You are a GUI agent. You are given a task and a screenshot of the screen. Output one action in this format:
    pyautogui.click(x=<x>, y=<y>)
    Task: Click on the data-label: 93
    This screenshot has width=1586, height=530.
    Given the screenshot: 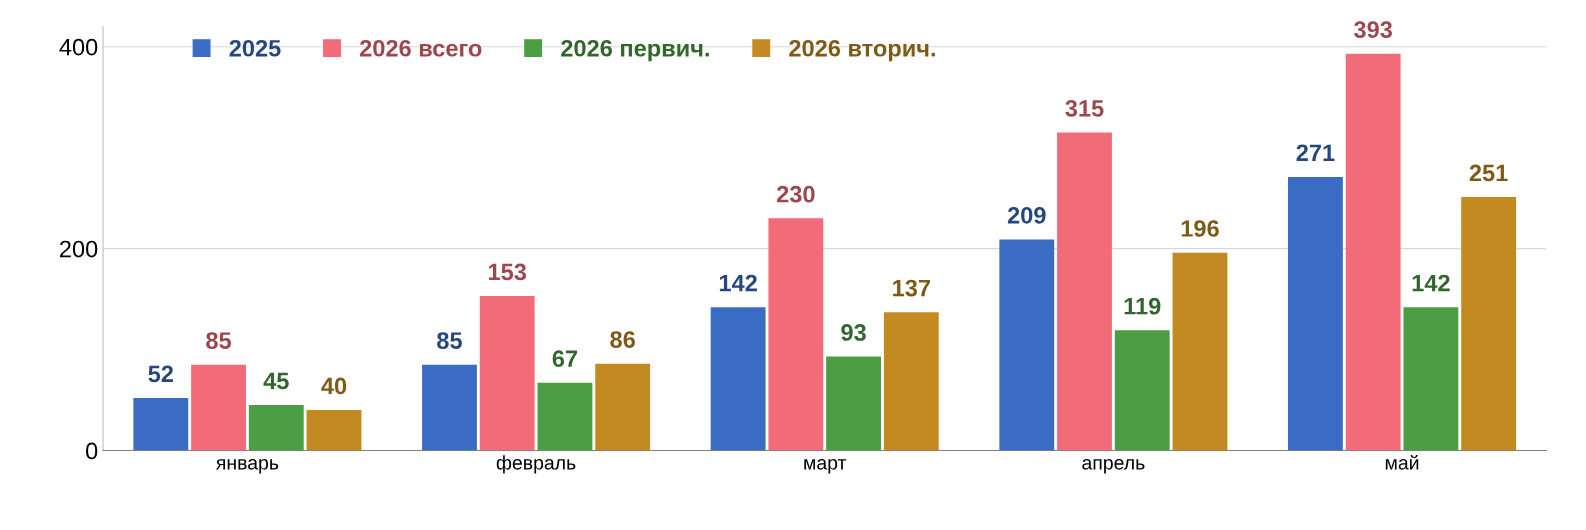 What is the action you would take?
    pyautogui.click(x=853, y=332)
    